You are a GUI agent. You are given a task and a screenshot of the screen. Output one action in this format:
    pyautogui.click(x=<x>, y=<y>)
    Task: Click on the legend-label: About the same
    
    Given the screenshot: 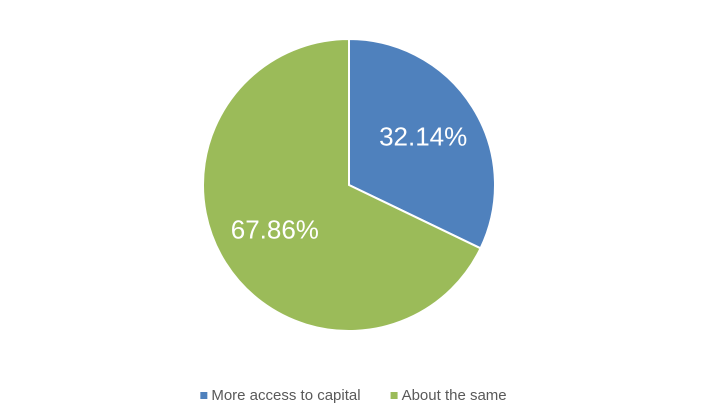 What is the action you would take?
    pyautogui.click(x=454, y=395)
    